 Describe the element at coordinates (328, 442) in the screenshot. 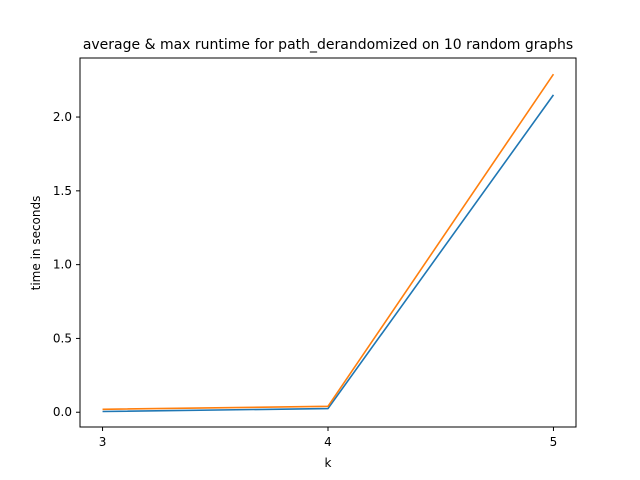

I see `x-tick-label: 4` at that location.